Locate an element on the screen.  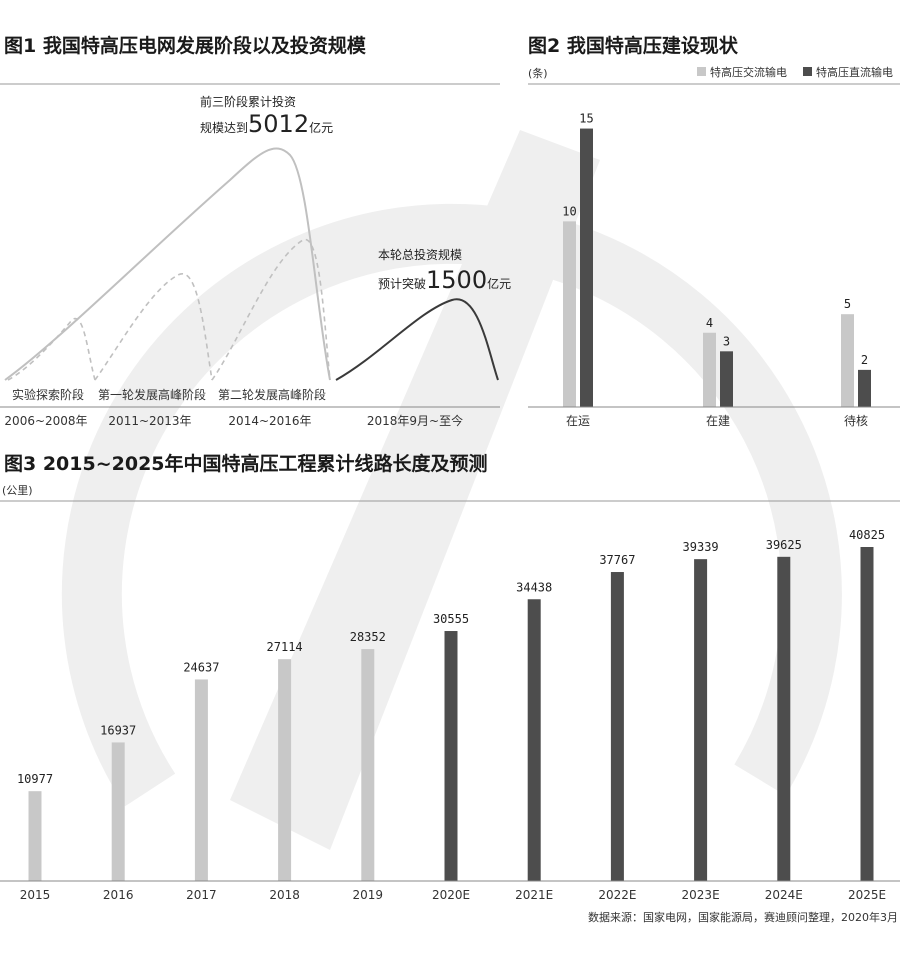
bar-2019 is located at coordinates (368, 765).